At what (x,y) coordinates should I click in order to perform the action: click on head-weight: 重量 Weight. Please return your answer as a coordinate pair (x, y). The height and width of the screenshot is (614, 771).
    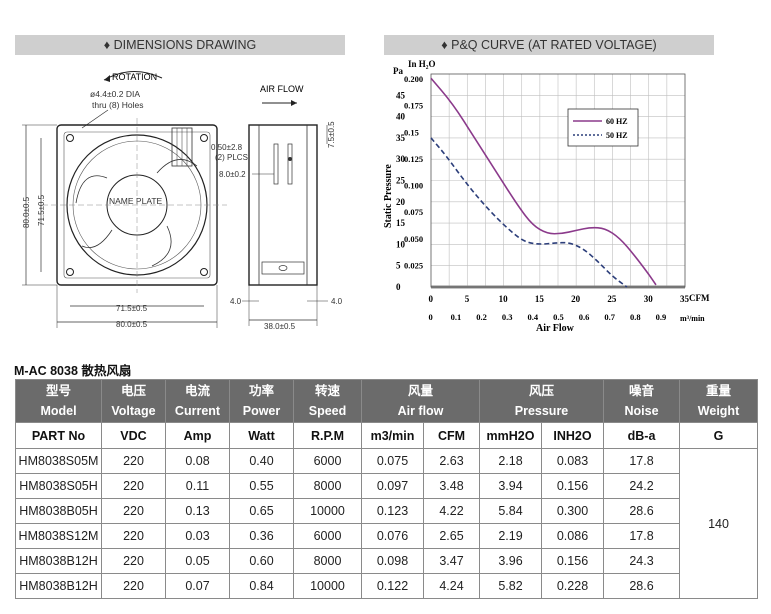
    Looking at the image, I should click on (719, 401).